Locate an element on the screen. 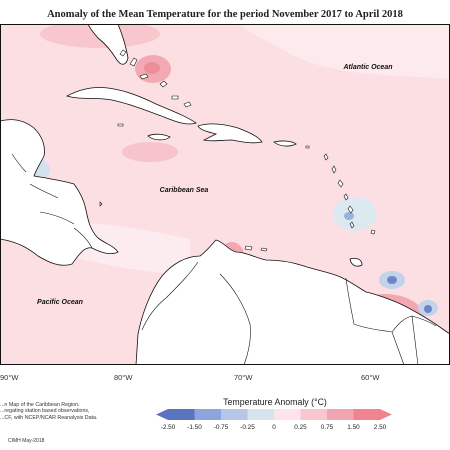  colorbar-title: Temperature Anomaly (°C) is located at coordinates (275, 402).